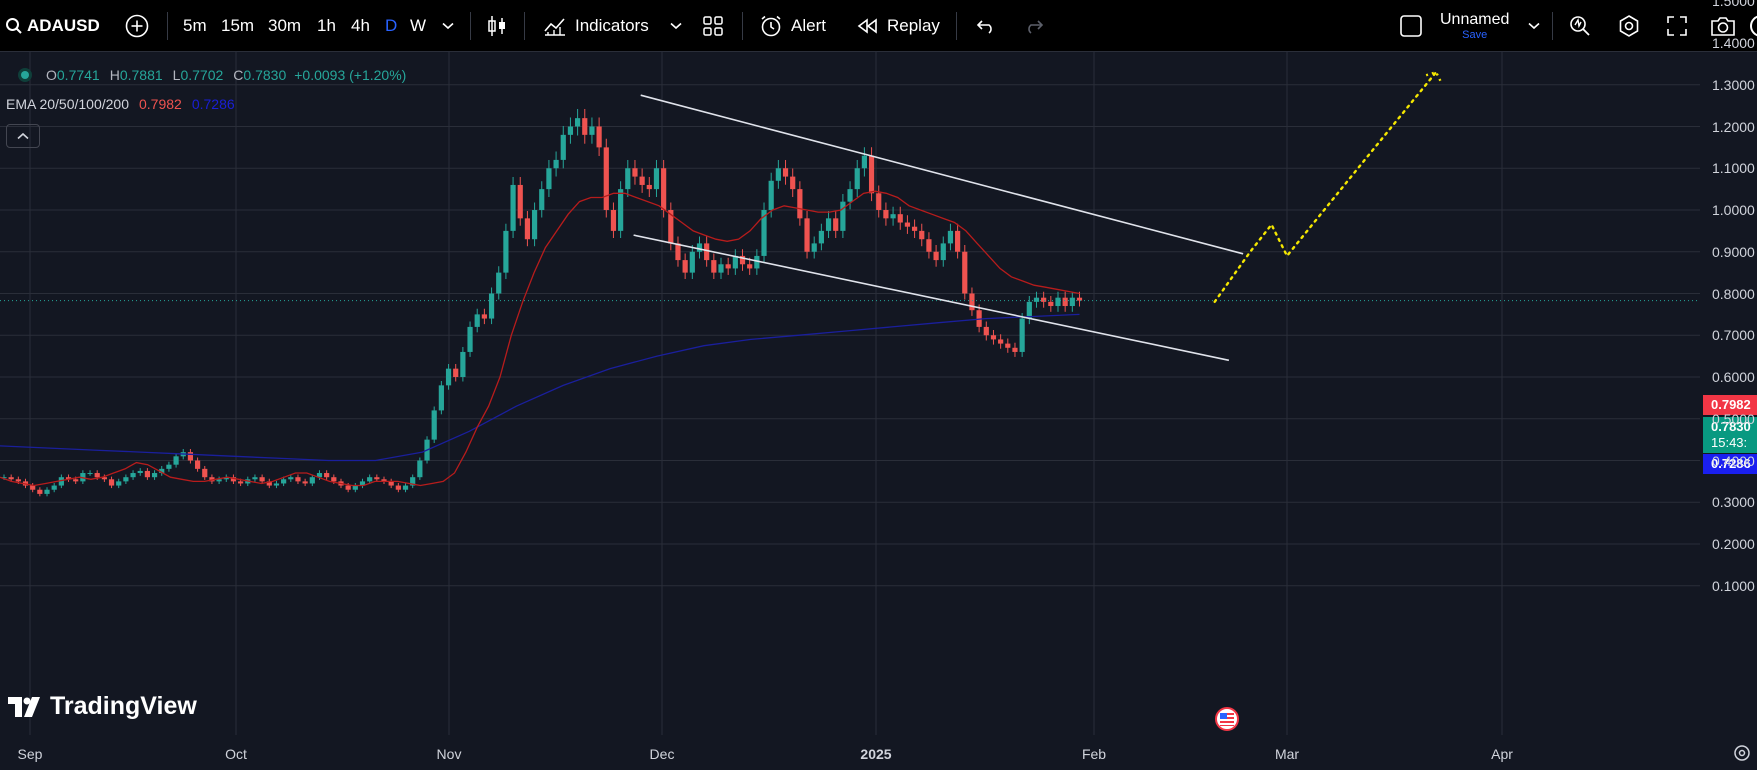  I want to click on layout-templates-button, so click(713, 26).